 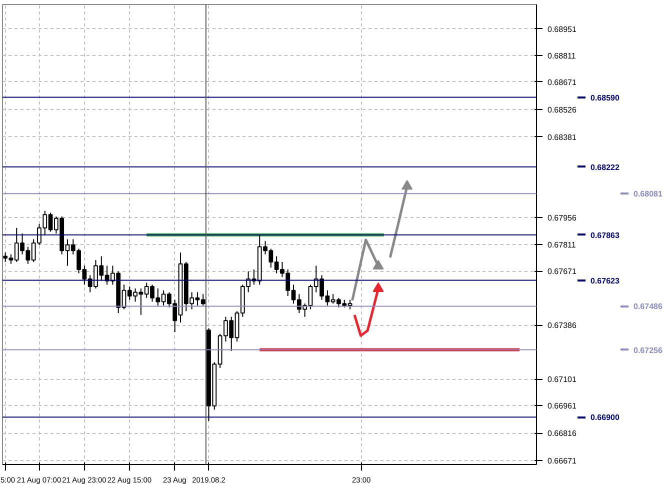 What do you see at coordinates (562, 137) in the screenshot?
I see `y-tick-label: 0.68381` at bounding box center [562, 137].